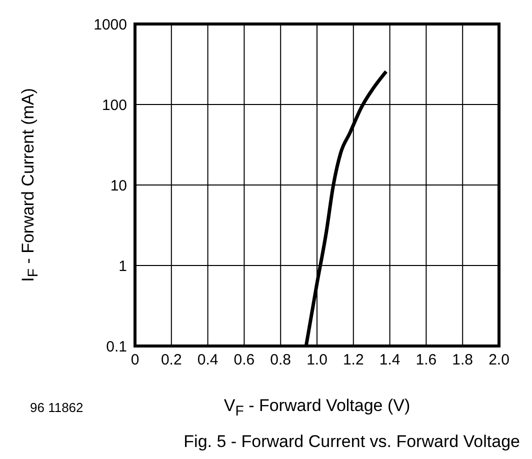  Describe the element at coordinates (116, 347) in the screenshot. I see `y-tick-label: 0.1` at that location.